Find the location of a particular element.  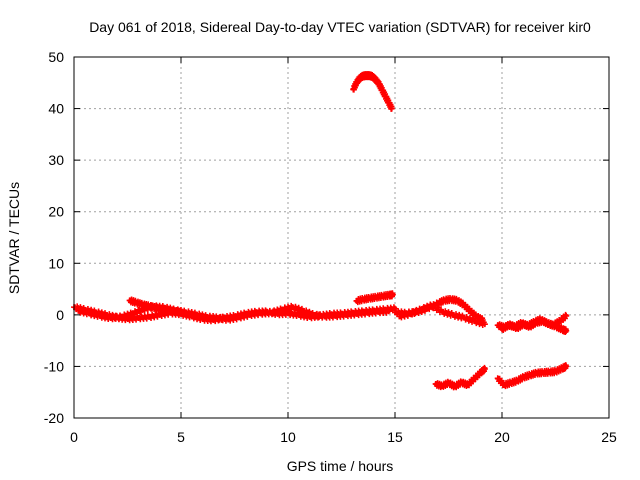

series-bump-14h is located at coordinates (374, 298).